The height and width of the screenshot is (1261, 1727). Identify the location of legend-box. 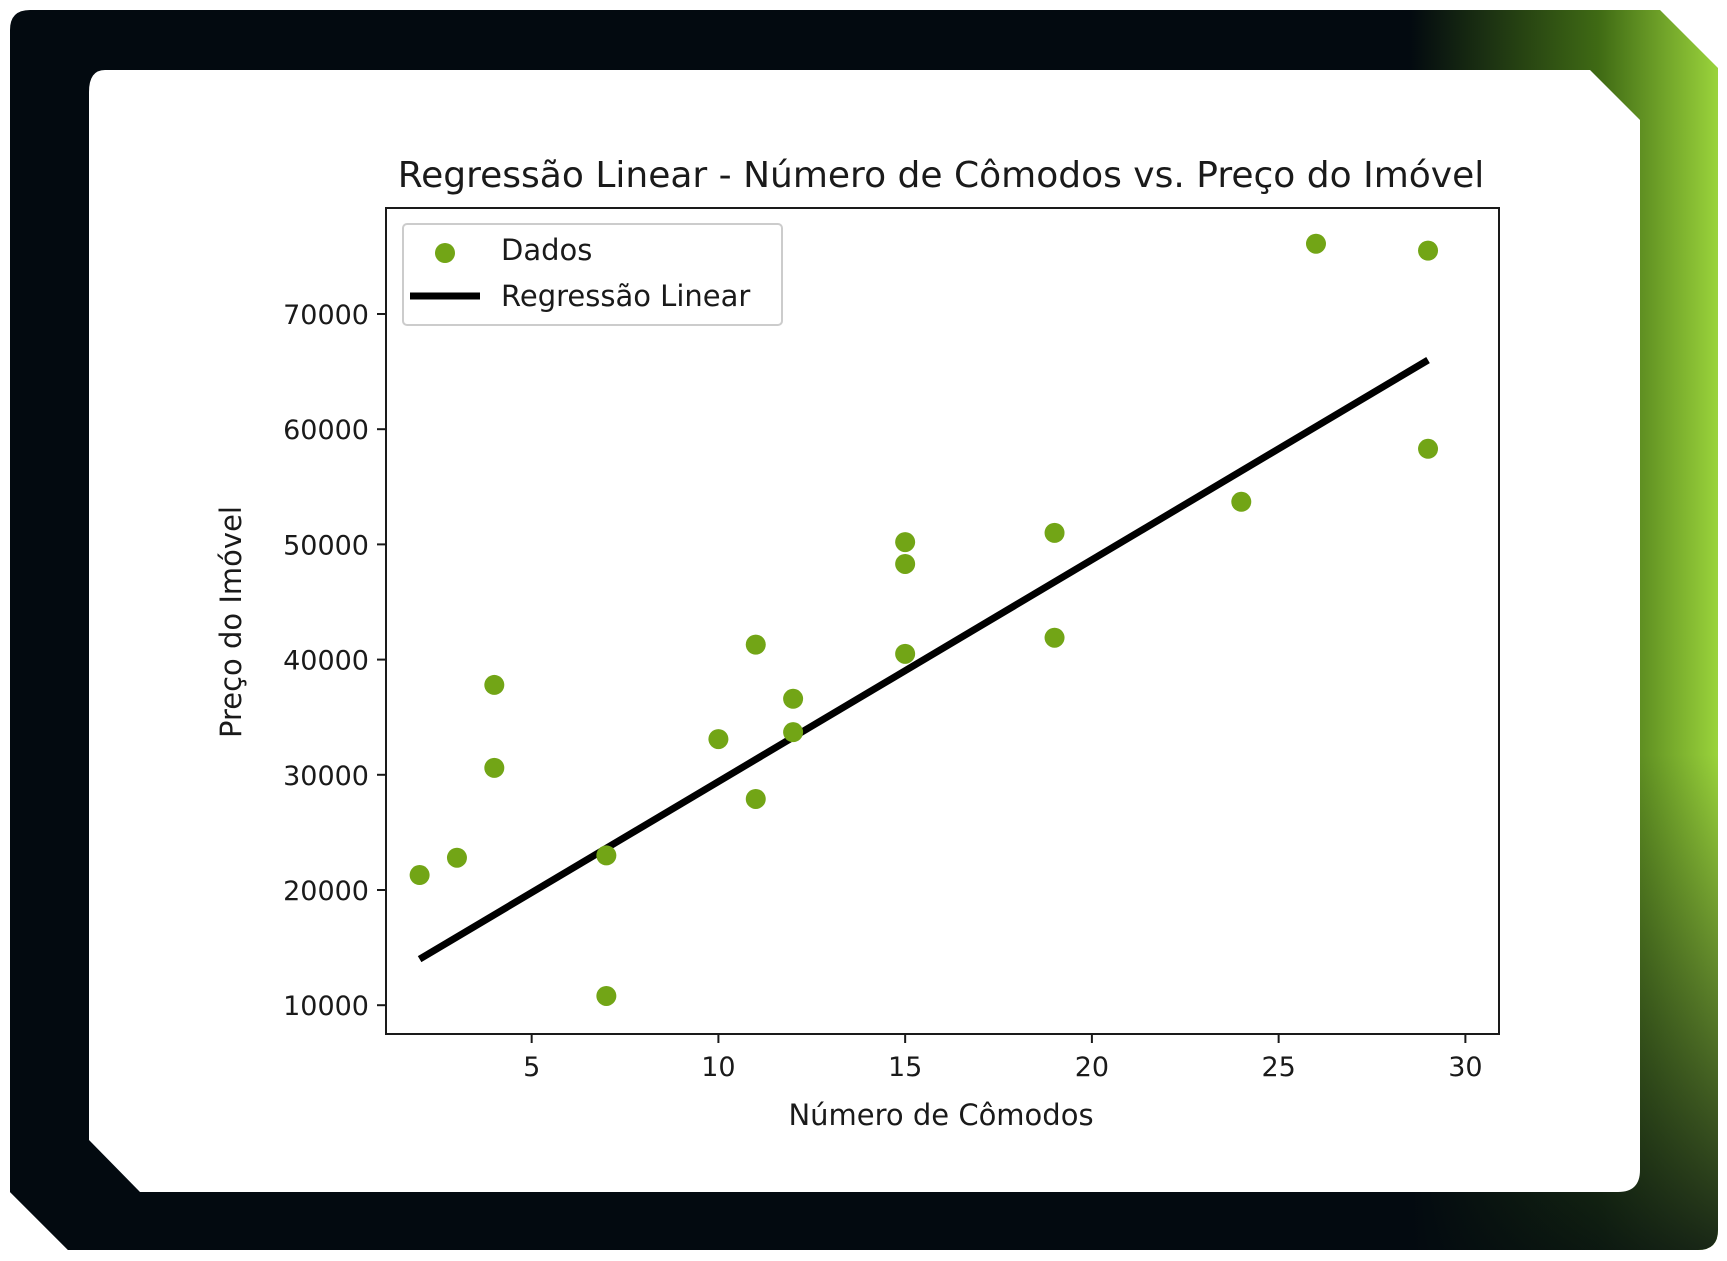
(592, 274).